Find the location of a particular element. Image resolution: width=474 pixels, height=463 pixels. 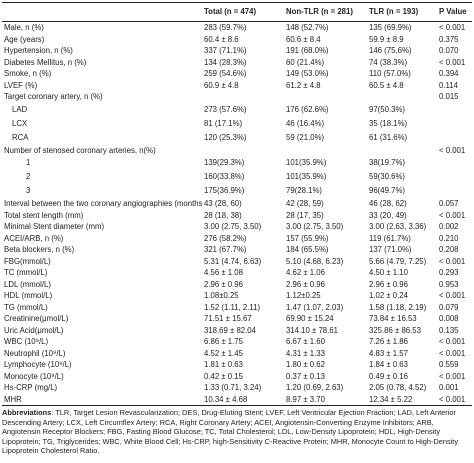

cell-p-value: 0.001 is located at coordinates (449, 387).